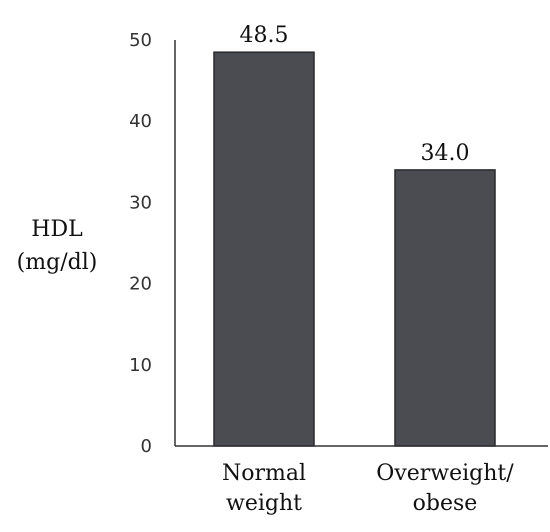  I want to click on y-tick-label: 30, so click(140, 202).